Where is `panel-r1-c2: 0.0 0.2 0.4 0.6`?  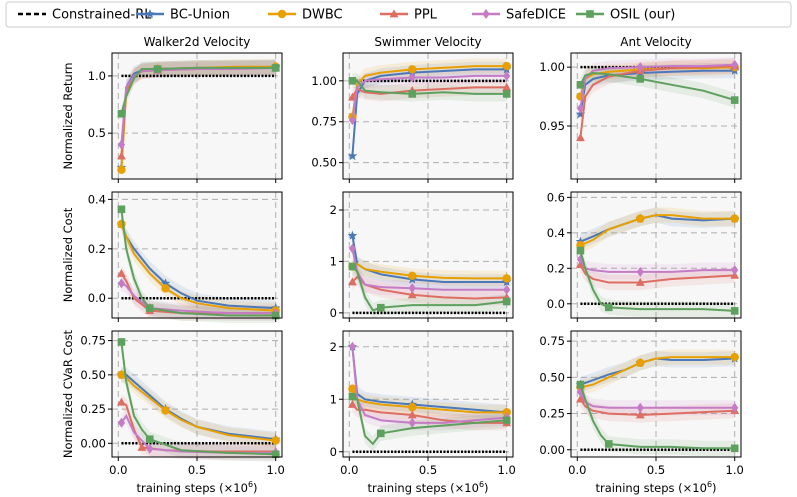 panel-r1-c2: 0.0 0.2 0.4 0.6 is located at coordinates (644, 256).